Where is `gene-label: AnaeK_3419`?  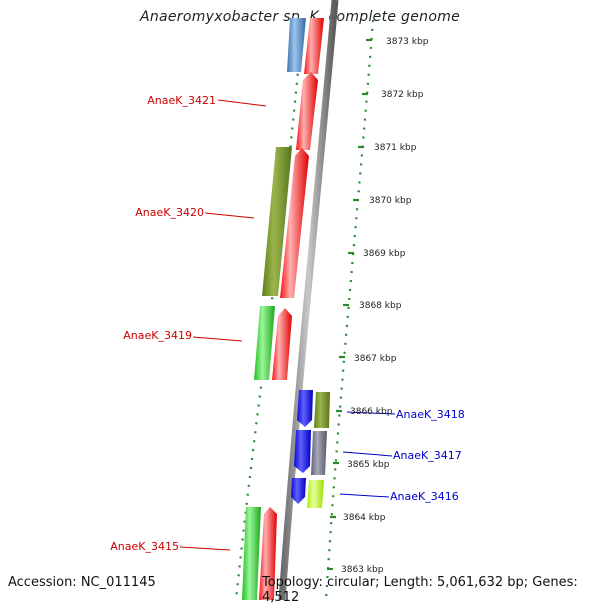
gene-label: AnaeK_3419 is located at coordinates (157, 335).